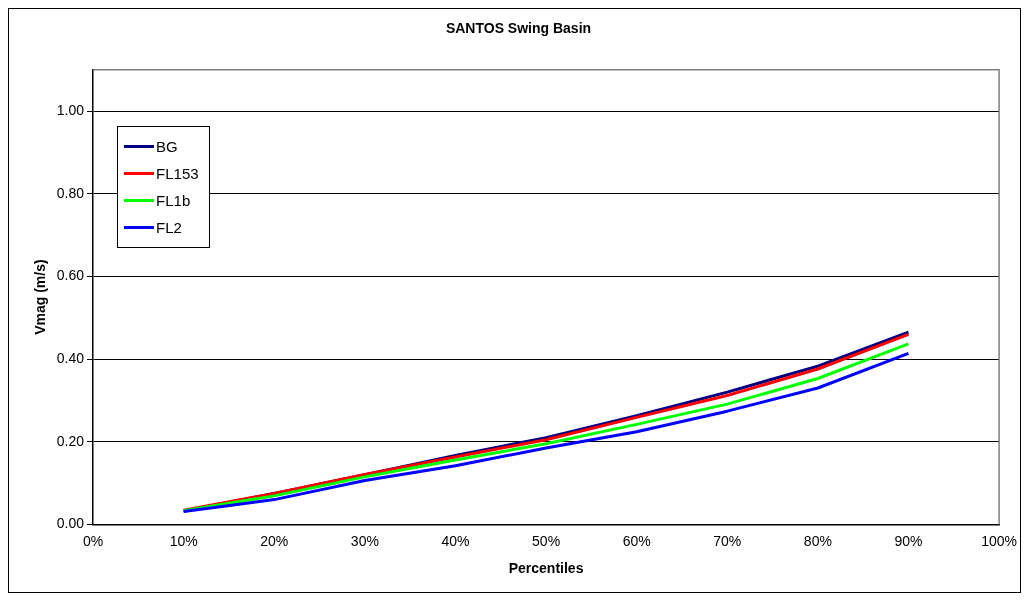 Image resolution: width=1029 pixels, height=601 pixels. I want to click on y-tick-label: 0.00, so click(70, 523).